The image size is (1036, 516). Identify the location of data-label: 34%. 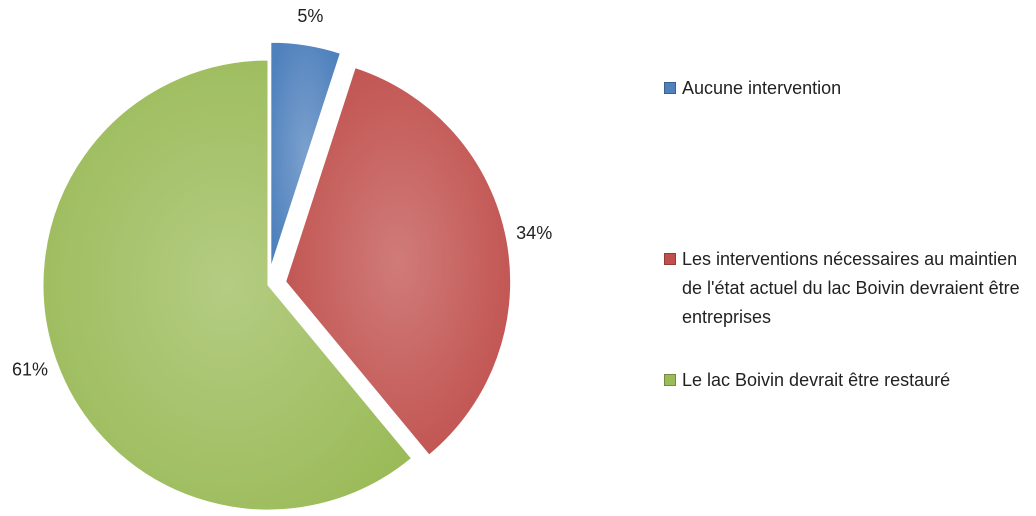
(534, 233).